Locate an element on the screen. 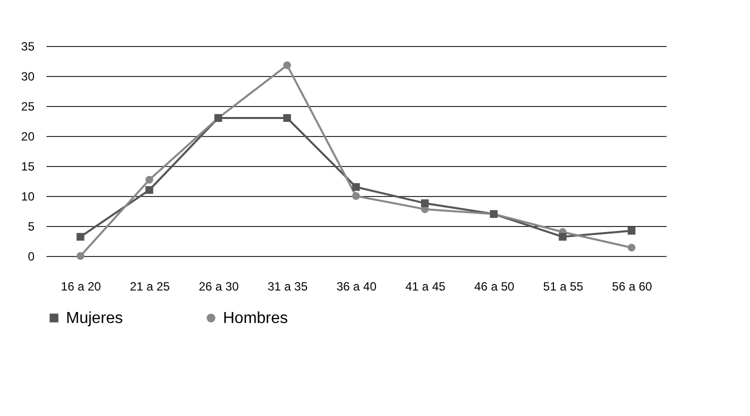 The width and height of the screenshot is (750, 416). y-tick-label: 35 is located at coordinates (28, 47).